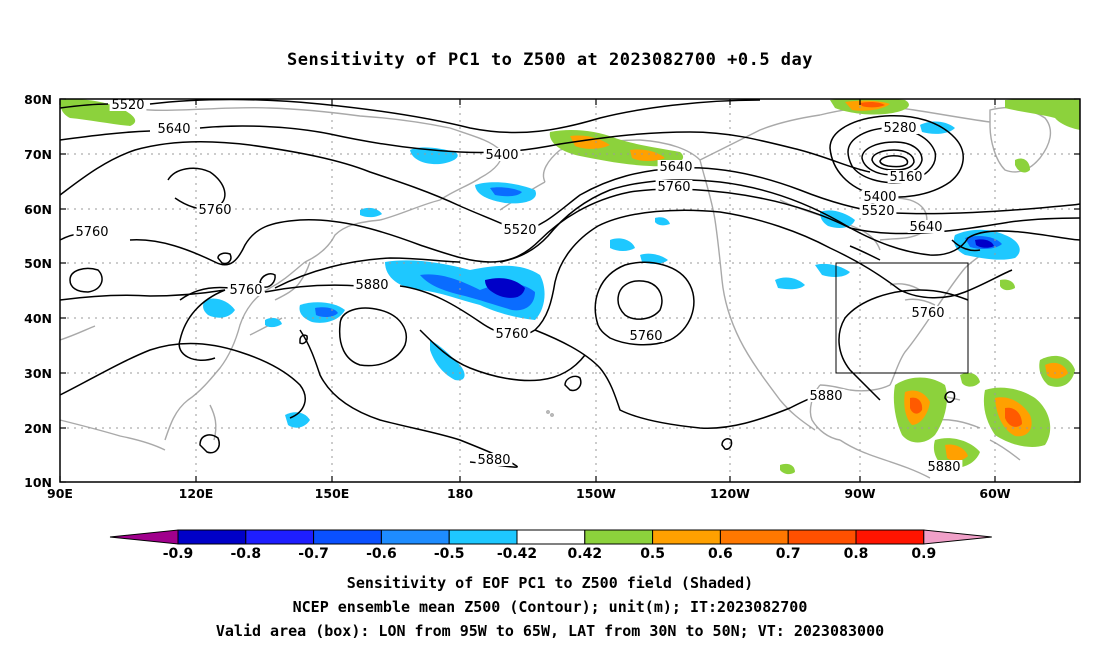 This screenshot has width=1100, height=650. I want to click on colorbar-tick-label: -0.6, so click(381, 554).